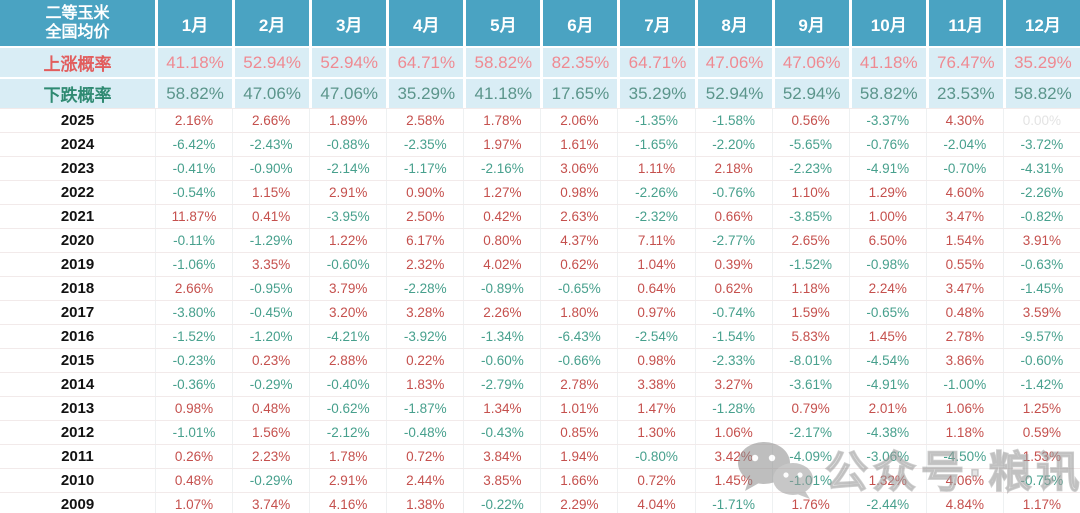 Image resolution: width=1080 pixels, height=513 pixels. Describe the element at coordinates (655, 192) in the screenshot. I see `value-cell: -2.26%` at that location.